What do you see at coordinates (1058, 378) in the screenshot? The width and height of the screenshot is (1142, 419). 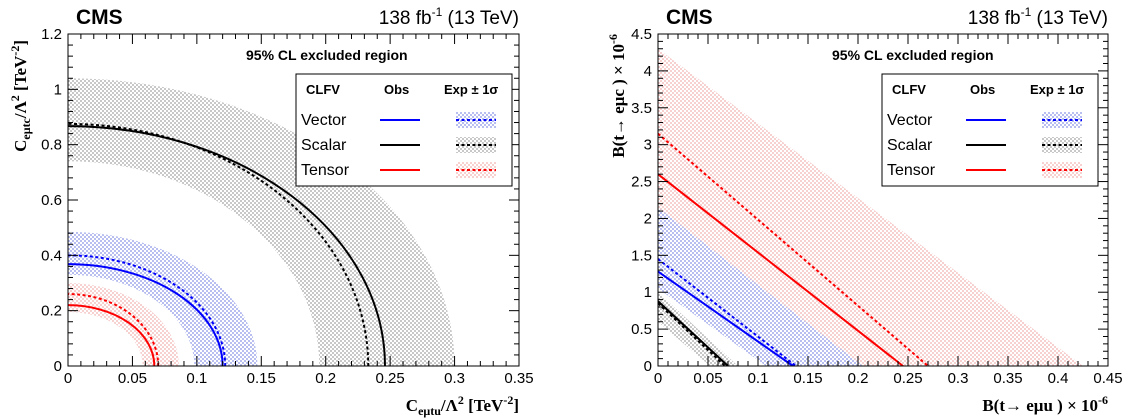 I see `x-tick-label: 0.4` at bounding box center [1058, 378].